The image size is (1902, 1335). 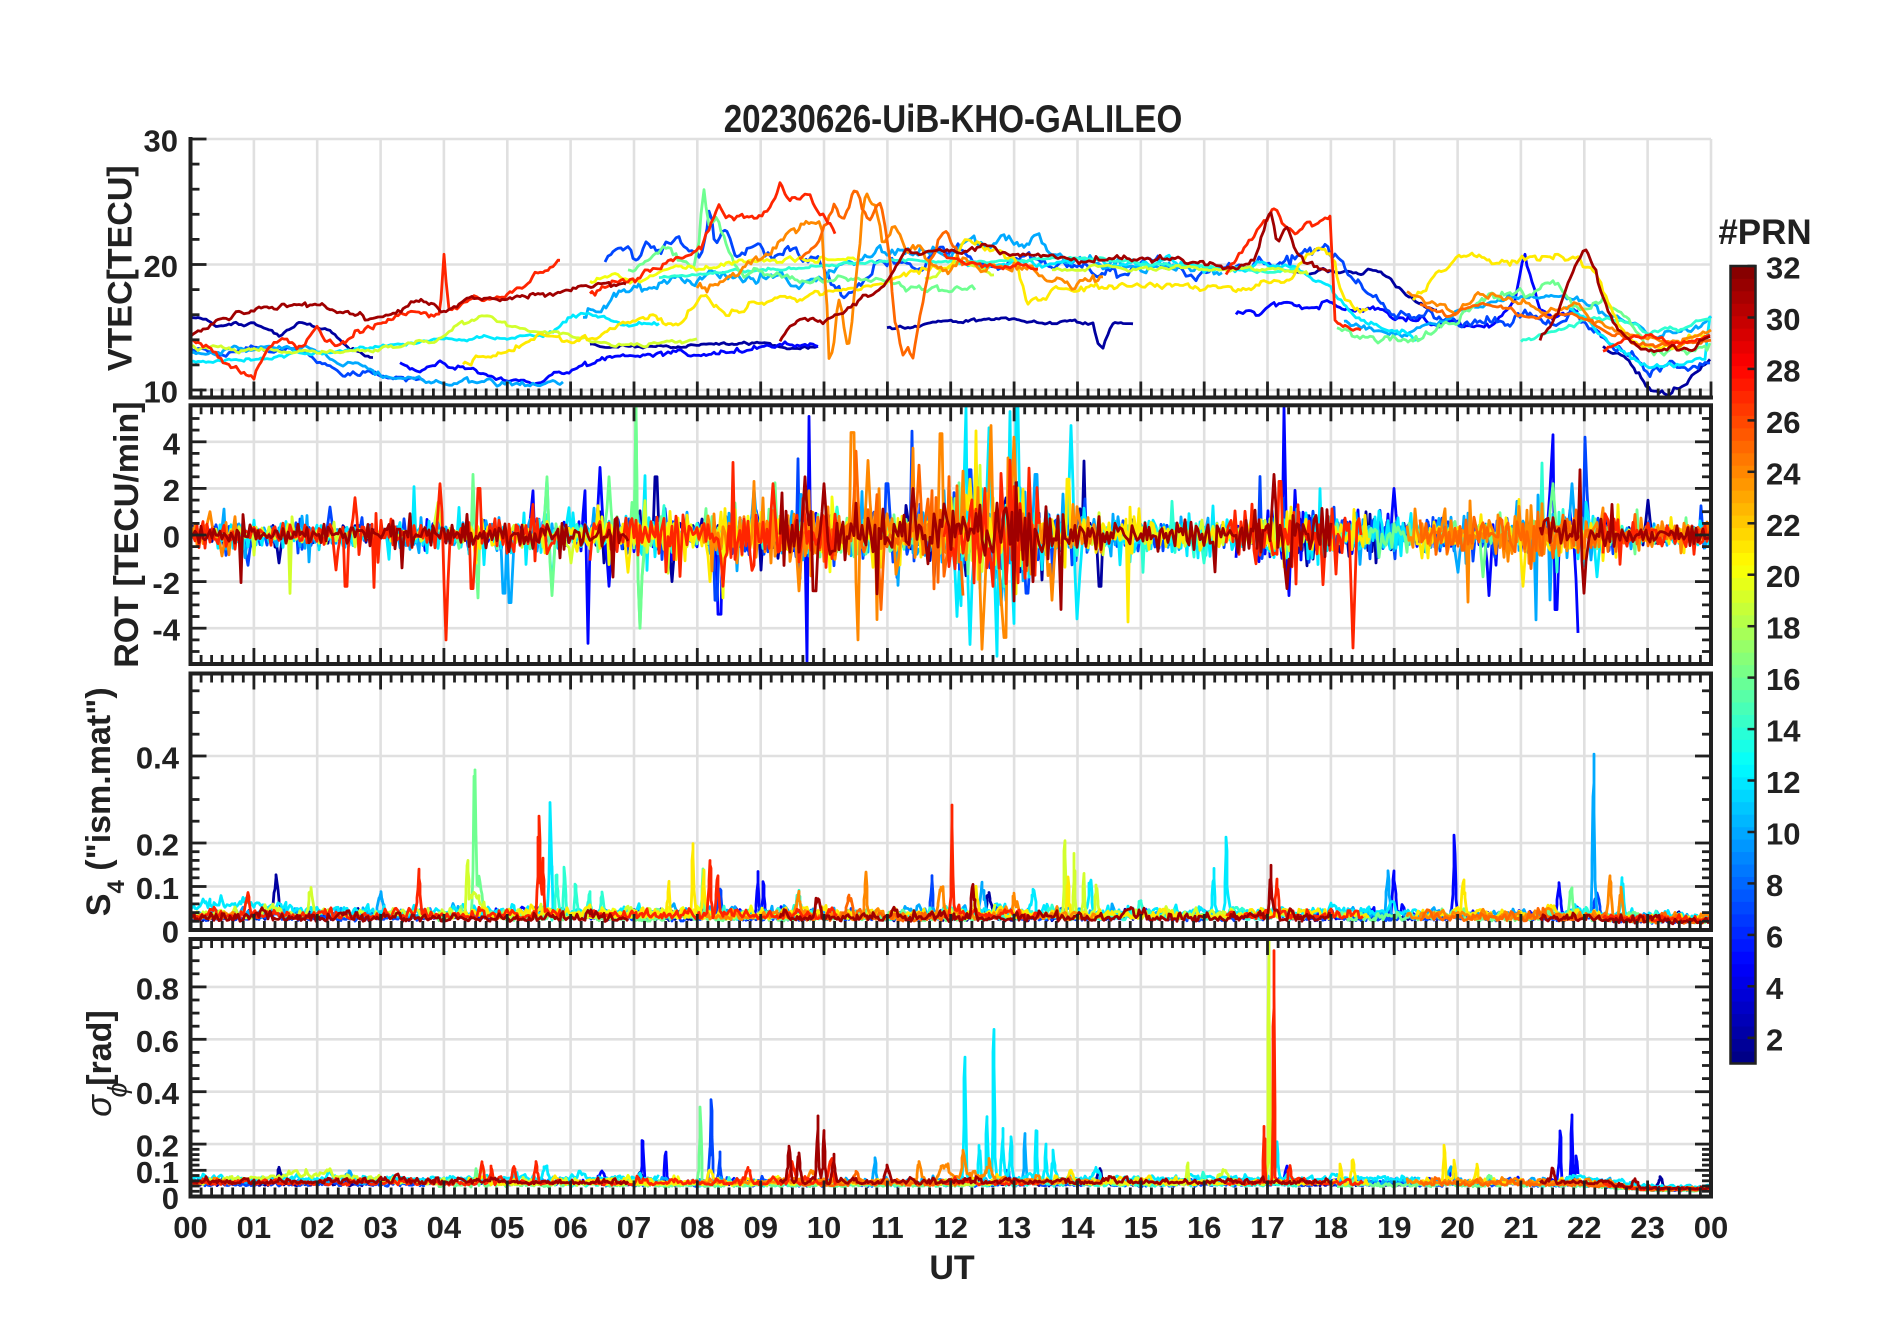 What do you see at coordinates (98, 1105) in the screenshot?
I see `svg-text: σ` at bounding box center [98, 1105].